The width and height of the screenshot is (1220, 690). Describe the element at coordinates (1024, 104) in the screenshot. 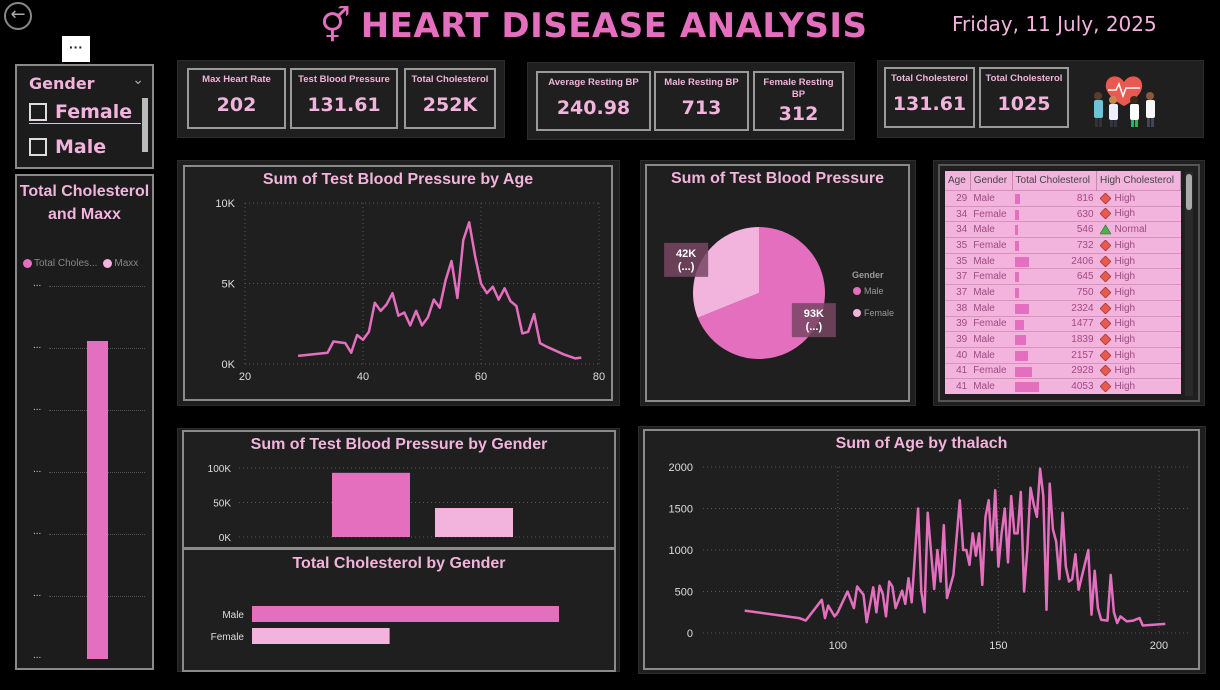

I see `kpi-value: 1025` at that location.